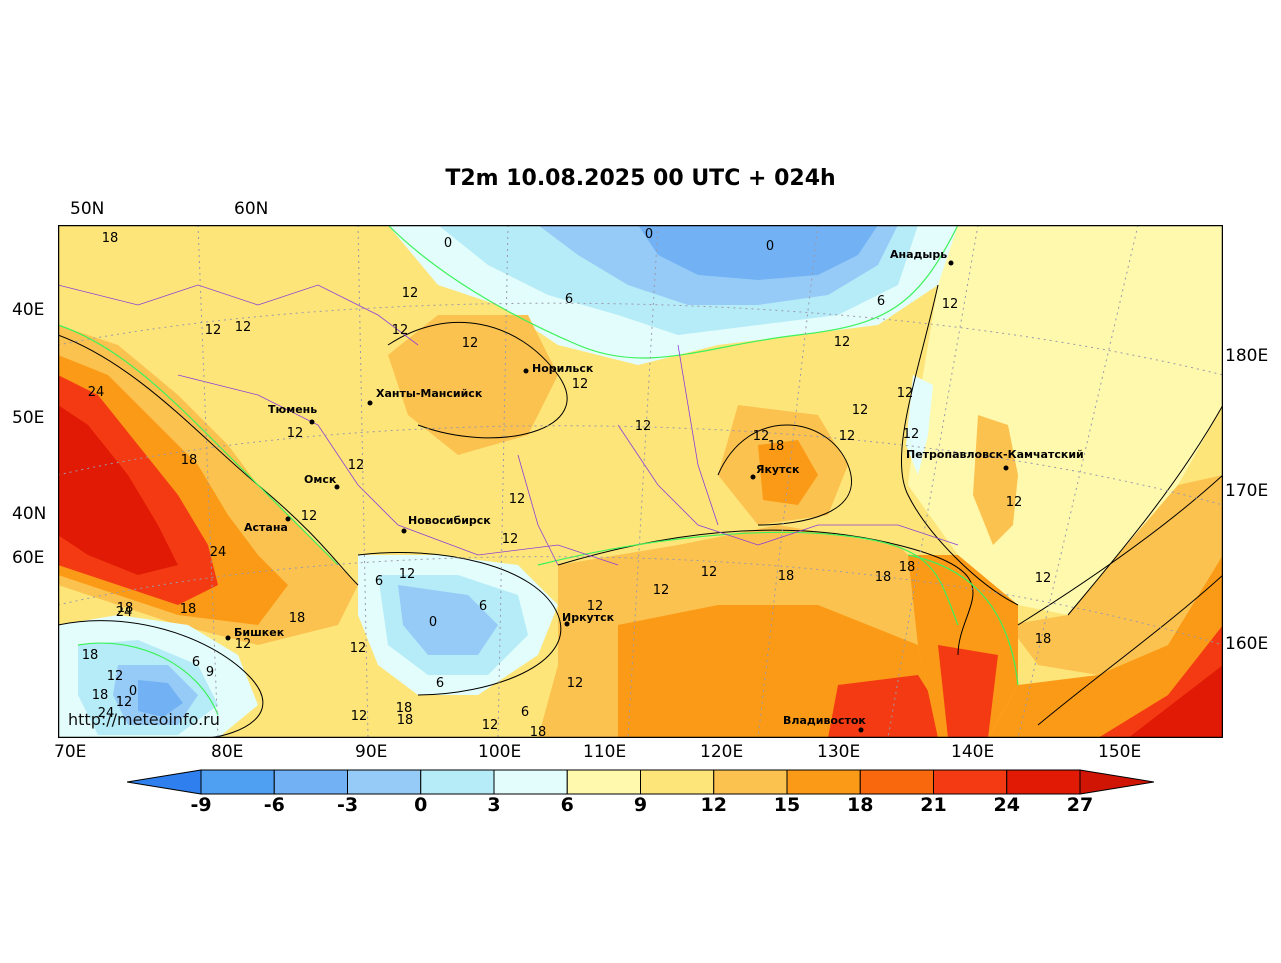 Image resolution: width=1281 pixels, height=963 pixels. Describe the element at coordinates (995, 454) in the screenshot. I see `city-label: Петропавловск-Камчатский` at that location.